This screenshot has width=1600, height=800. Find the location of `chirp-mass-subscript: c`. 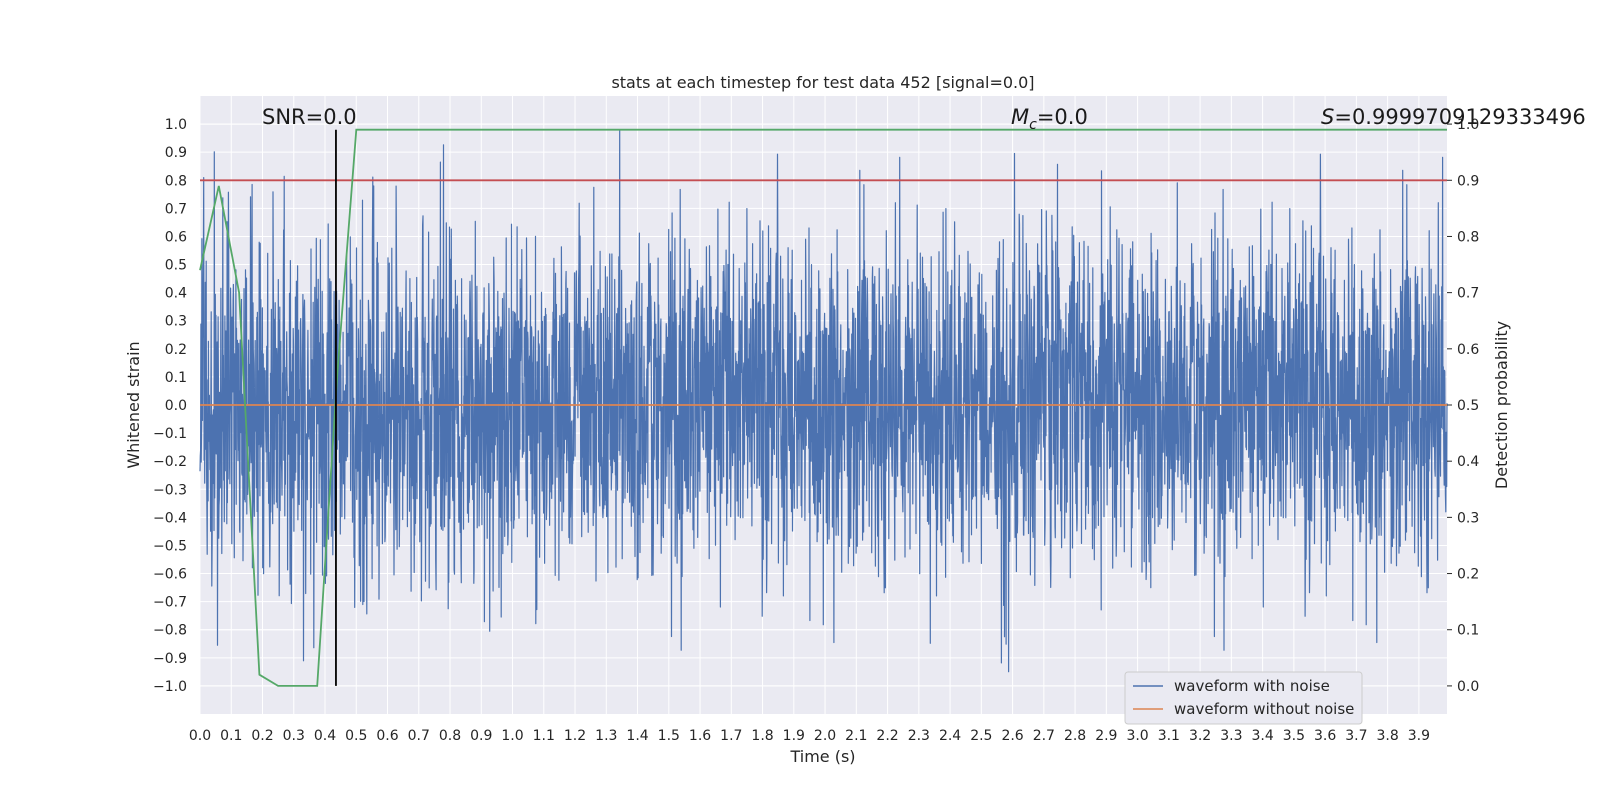

chirp-mass-subscript: c is located at coordinates (1033, 125).